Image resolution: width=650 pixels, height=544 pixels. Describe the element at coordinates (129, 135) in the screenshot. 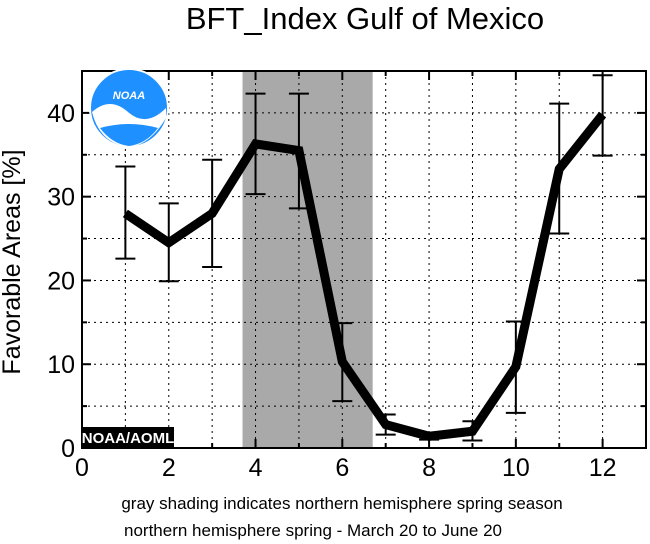

I see `logo-lower-wave` at that location.